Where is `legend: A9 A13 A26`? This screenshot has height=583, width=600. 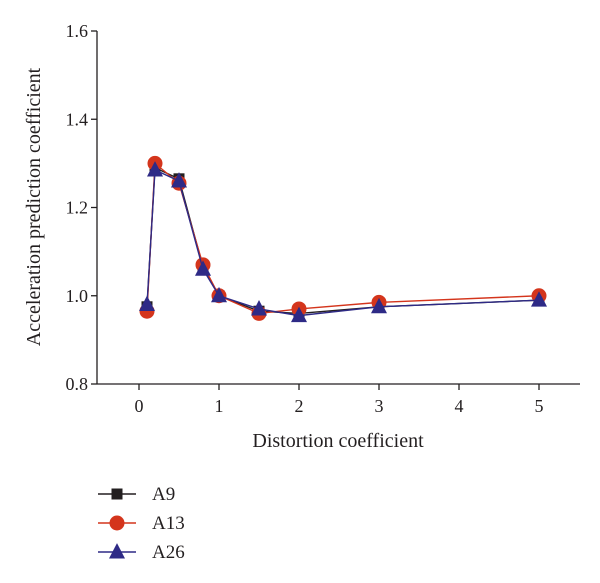 legend: A9 A13 A26 is located at coordinates (141, 523).